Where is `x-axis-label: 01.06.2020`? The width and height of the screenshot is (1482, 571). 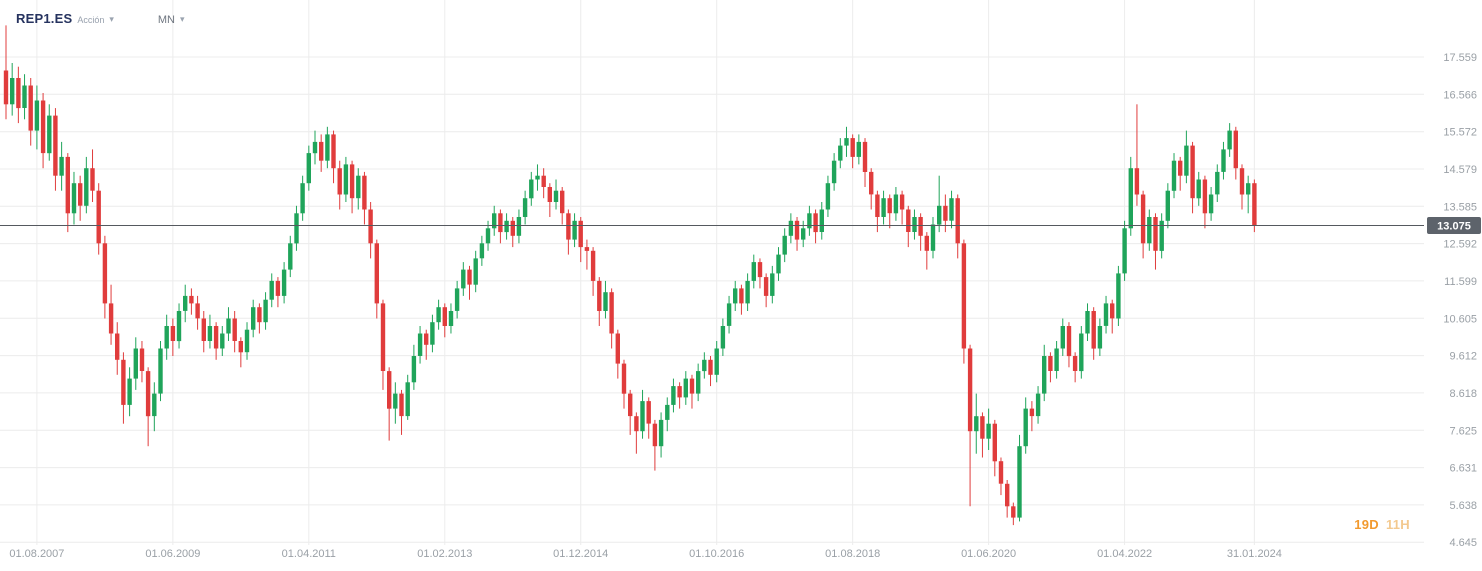
x-axis-label: 01.06.2020 is located at coordinates (988, 554).